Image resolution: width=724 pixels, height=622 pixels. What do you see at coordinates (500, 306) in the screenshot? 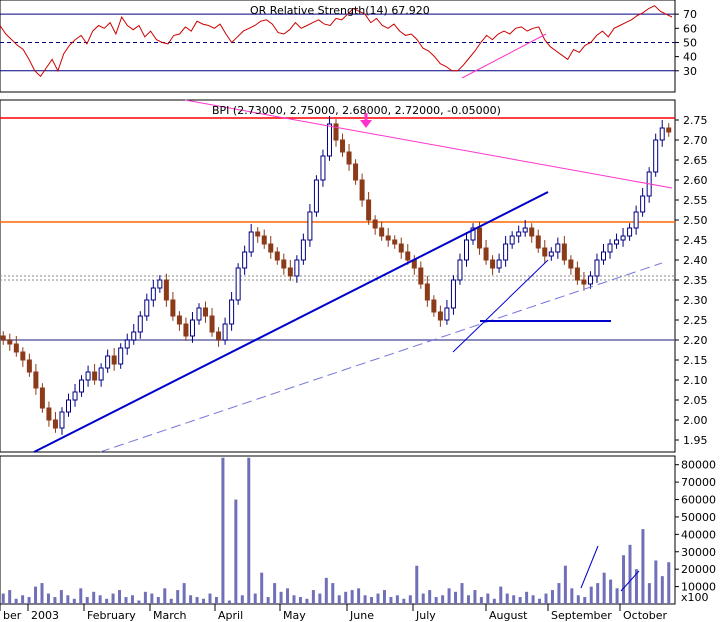
I see `short-uptrend-line` at bounding box center [500, 306].